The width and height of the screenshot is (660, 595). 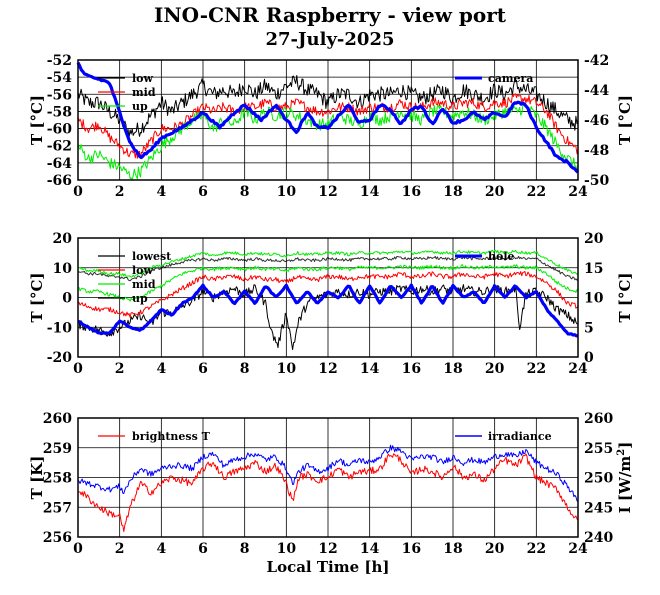 What do you see at coordinates (598, 538) in the screenshot?
I see `y2-tick-label: 240` at bounding box center [598, 538].